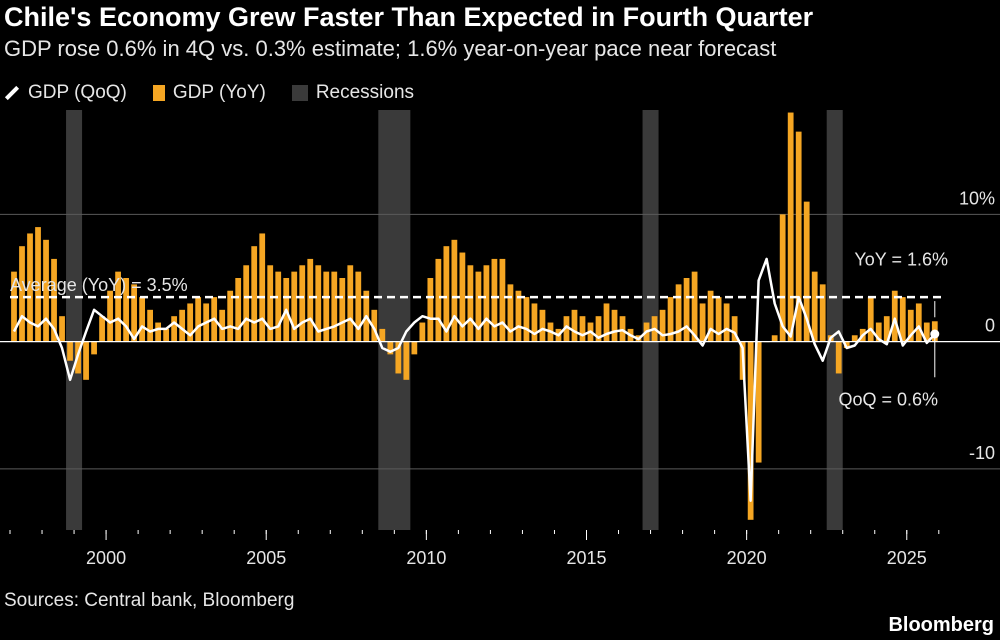 This screenshot has height=640, width=1000. Describe the element at coordinates (888, 399) in the screenshot. I see `qoq-annotation: QoQ = 0.6%` at that location.